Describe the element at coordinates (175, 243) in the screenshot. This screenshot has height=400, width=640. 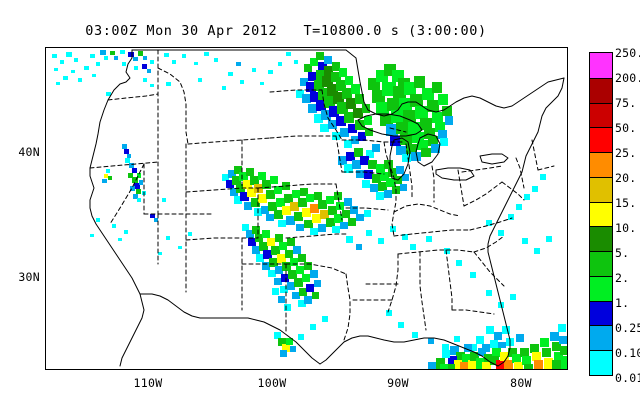
I see `precip-southwest` at that location.